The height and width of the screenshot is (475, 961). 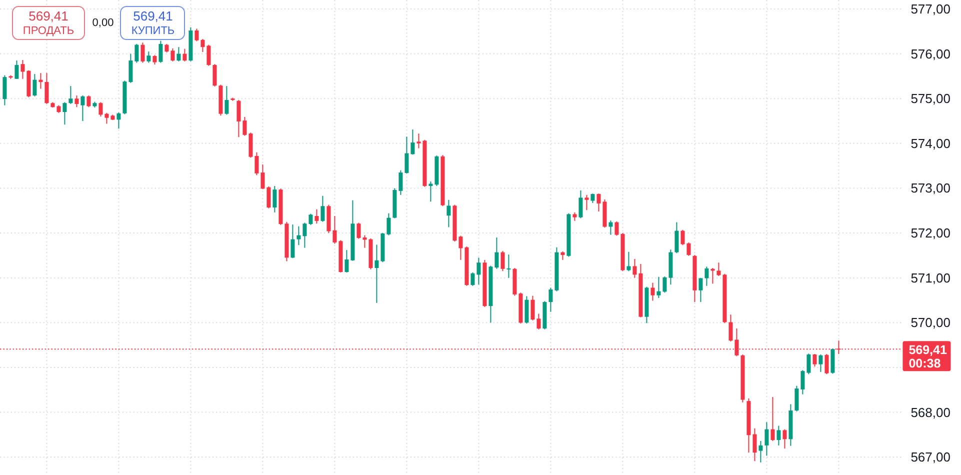 I want to click on annotation: 569,41, so click(x=153, y=16).